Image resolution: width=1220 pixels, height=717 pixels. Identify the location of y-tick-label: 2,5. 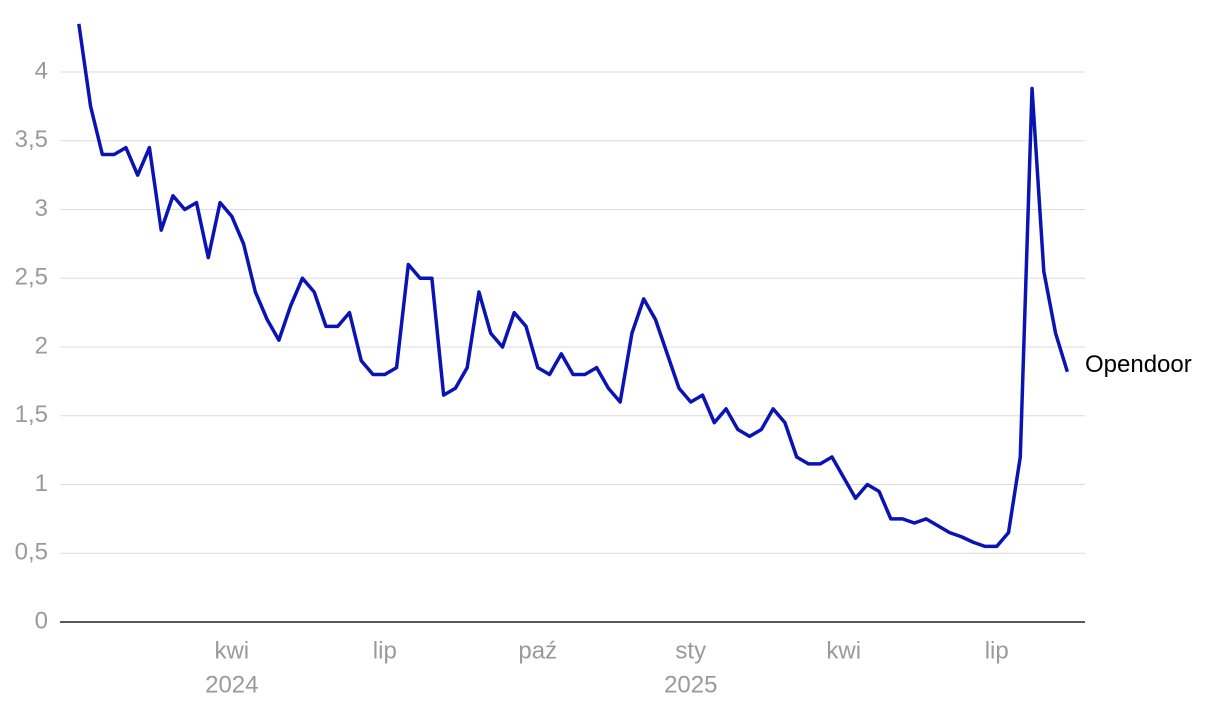
(31, 277).